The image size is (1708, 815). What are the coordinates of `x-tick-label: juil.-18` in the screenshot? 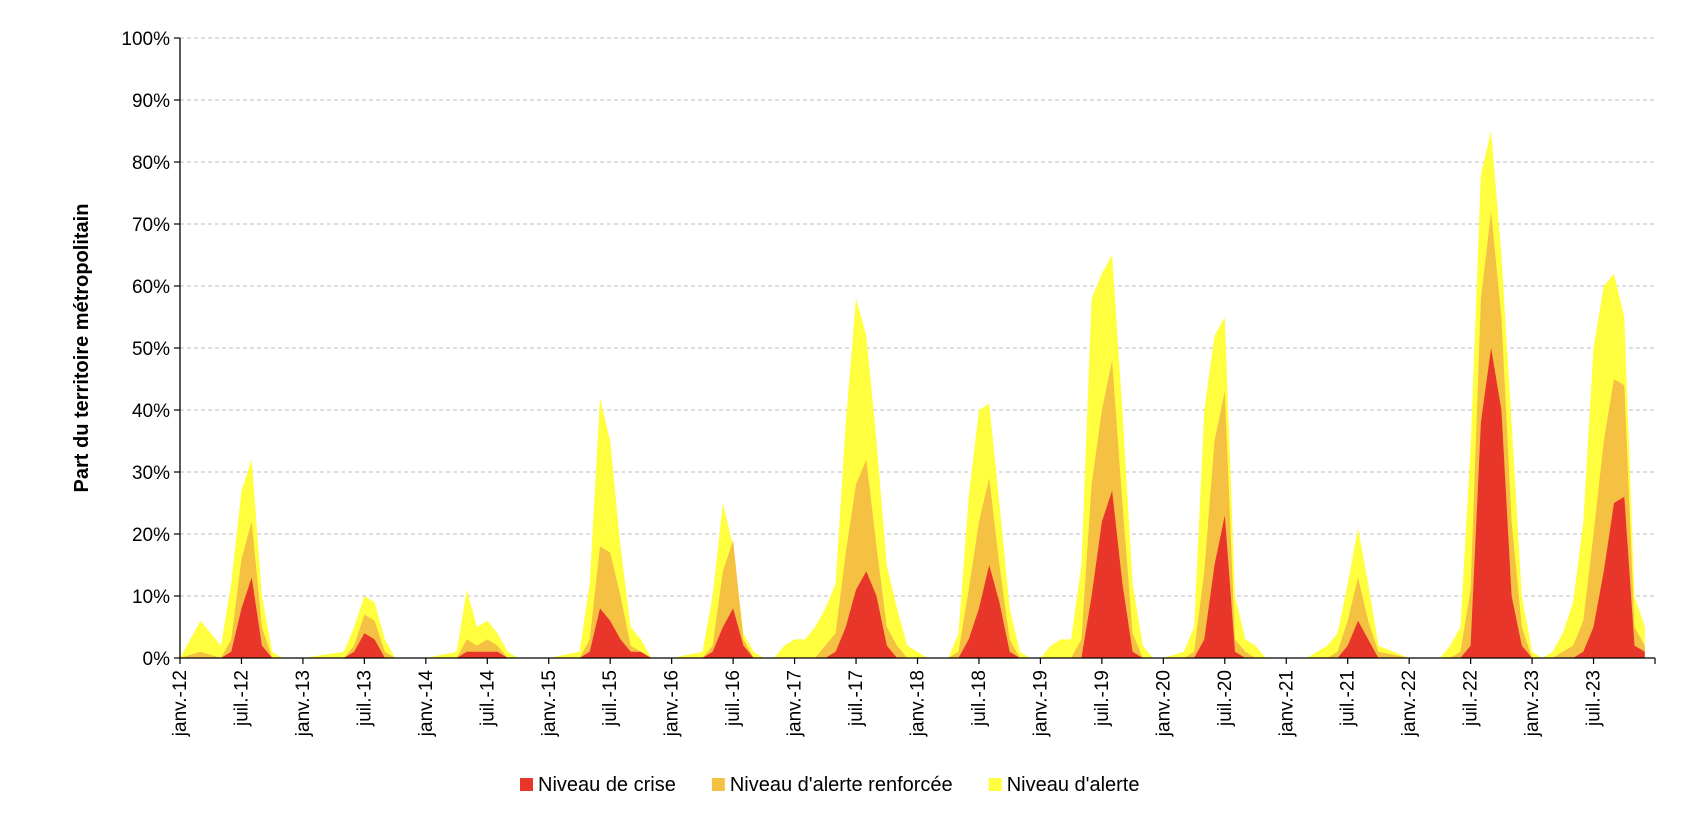 It's located at (979, 698).